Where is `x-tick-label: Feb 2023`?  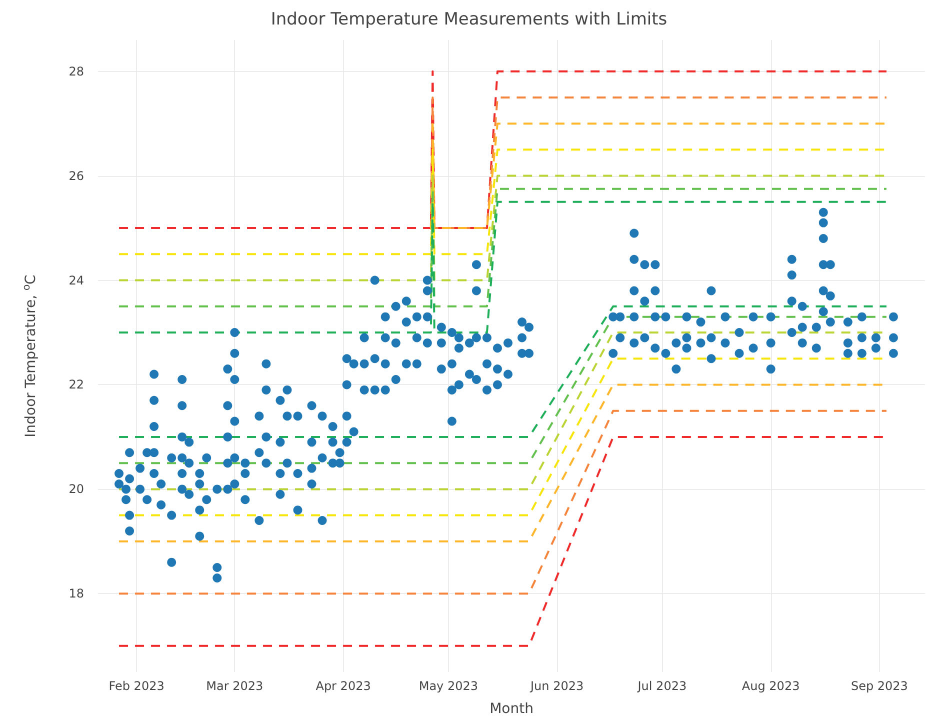 x-tick-label: Feb 2023 is located at coordinates (136, 686).